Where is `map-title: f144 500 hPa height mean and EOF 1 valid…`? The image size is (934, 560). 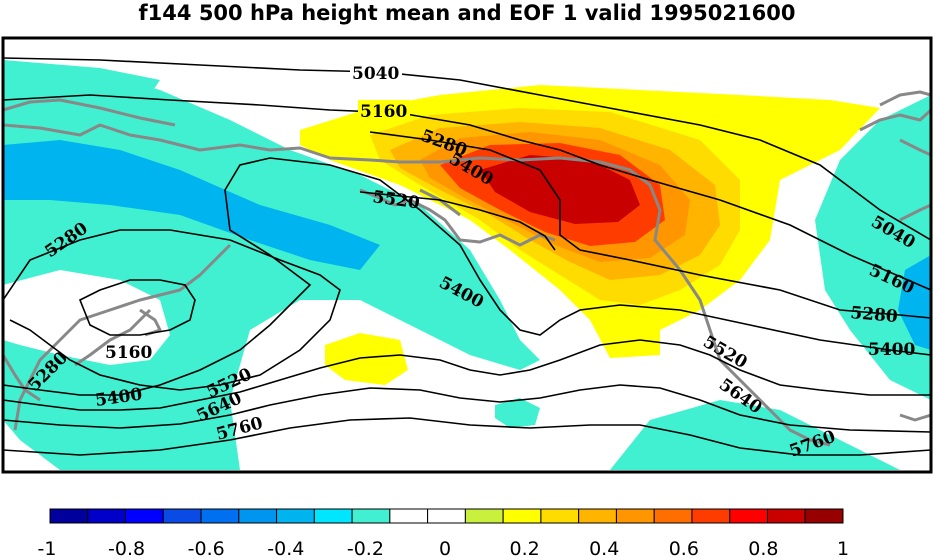
map-title: f144 500 hPa height mean and EOF 1 valid… is located at coordinates (467, 13).